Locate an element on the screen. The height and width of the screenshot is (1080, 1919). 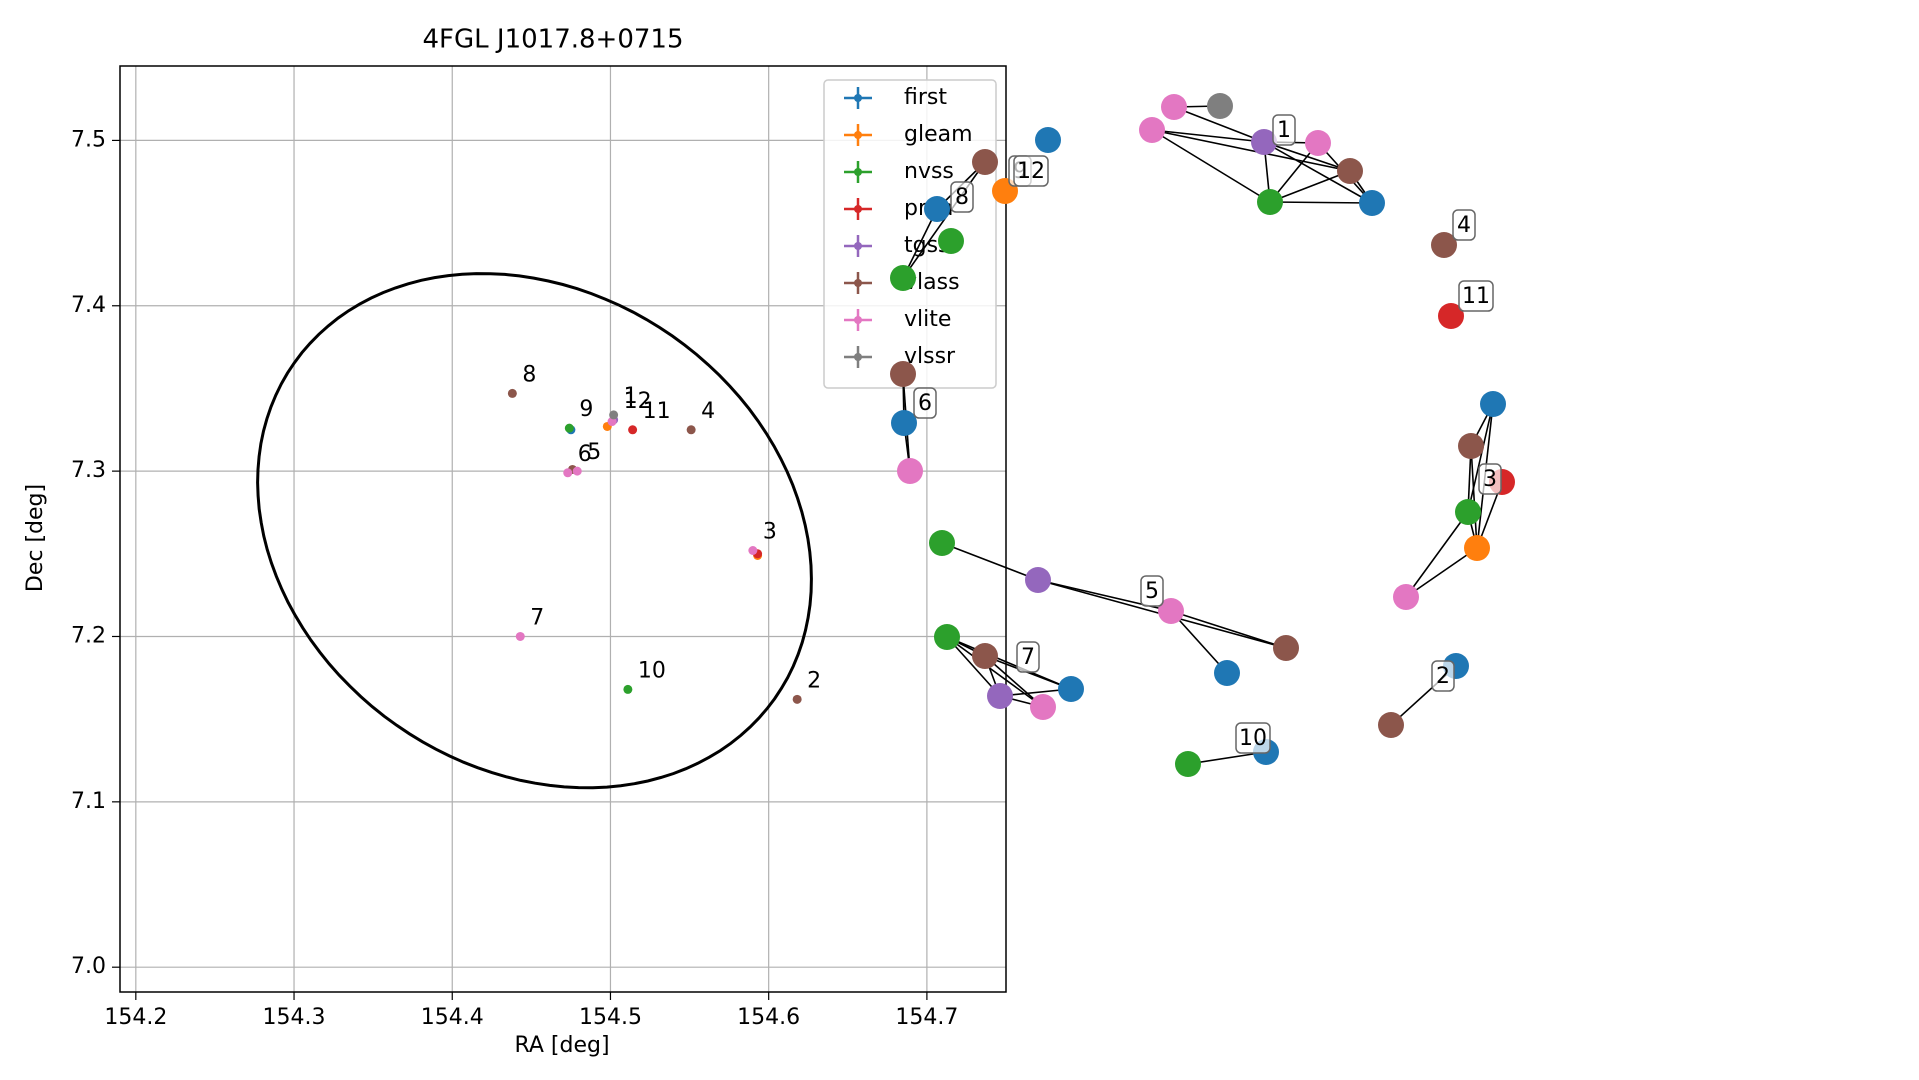
x-tick-label: 154.3 is located at coordinates (294, 1017).